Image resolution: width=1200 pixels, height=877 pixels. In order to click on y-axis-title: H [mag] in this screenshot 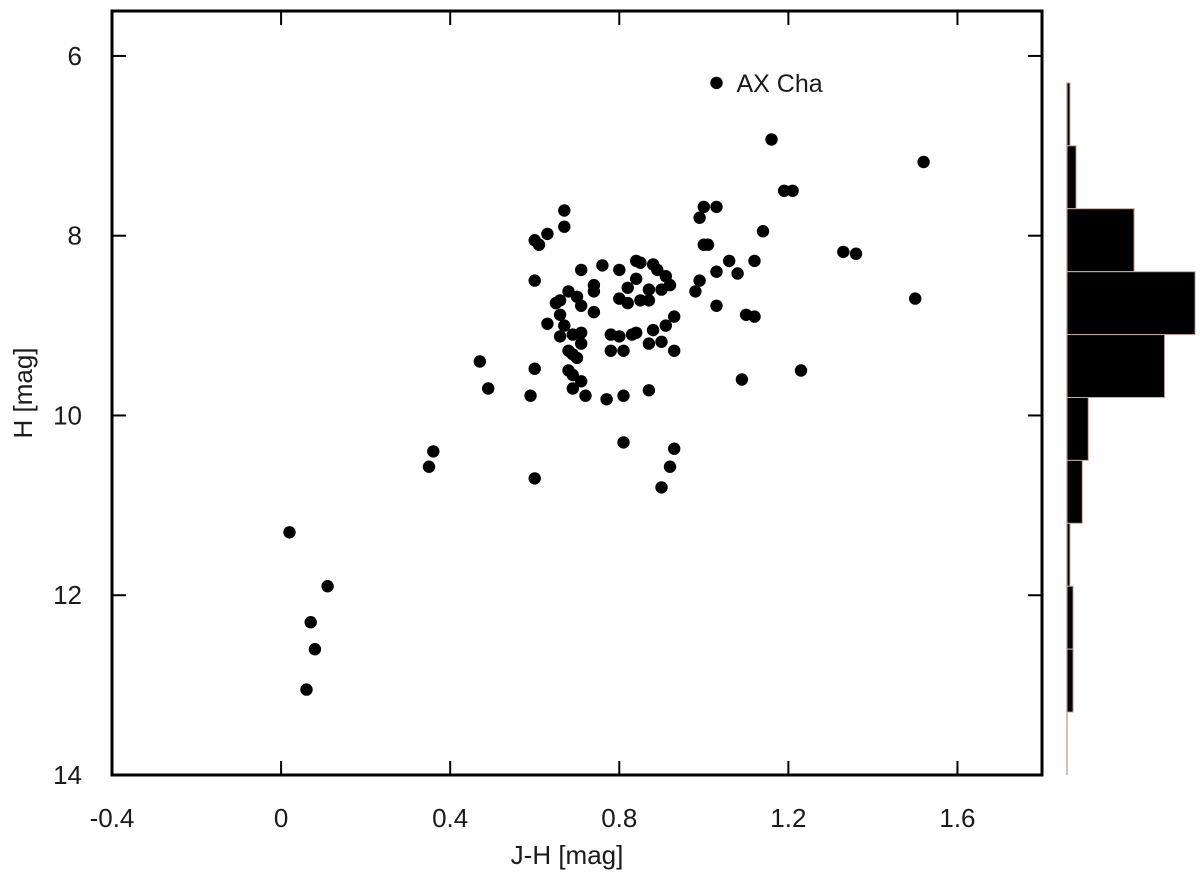, I will do `click(23, 392)`.